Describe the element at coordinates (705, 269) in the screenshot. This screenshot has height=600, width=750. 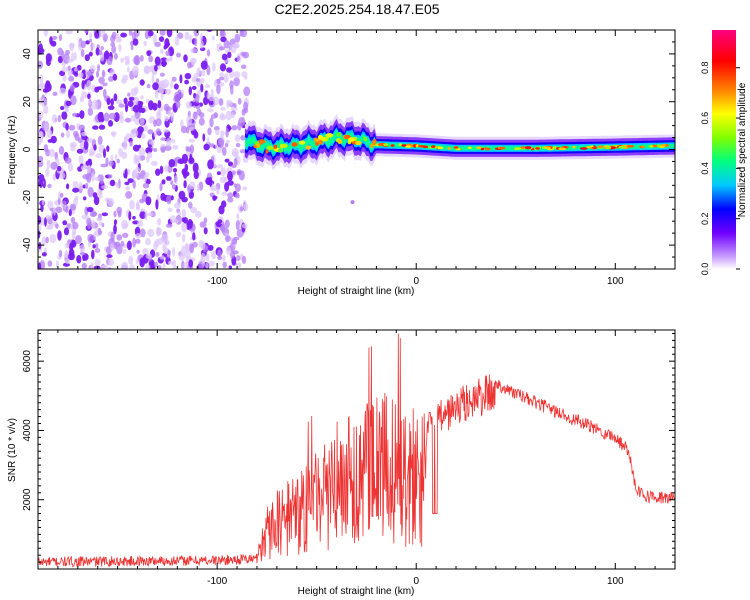
I see `colorbar-tick-label: 0.0` at that location.